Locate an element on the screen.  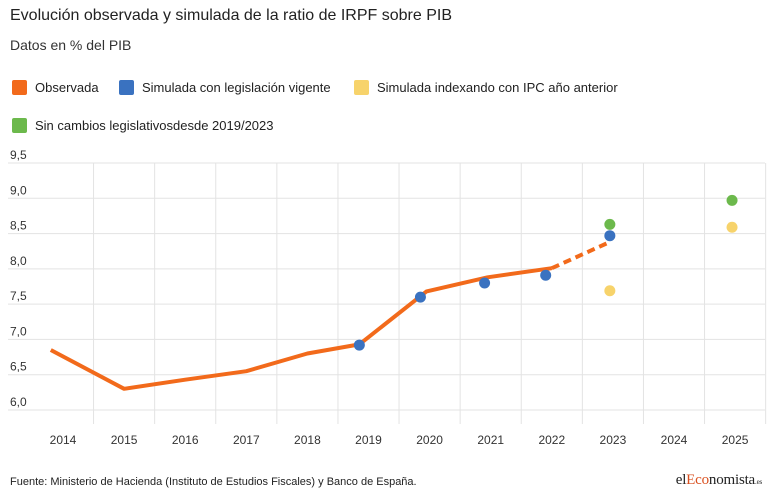
x-tick-label: 2017 is located at coordinates (246, 440).